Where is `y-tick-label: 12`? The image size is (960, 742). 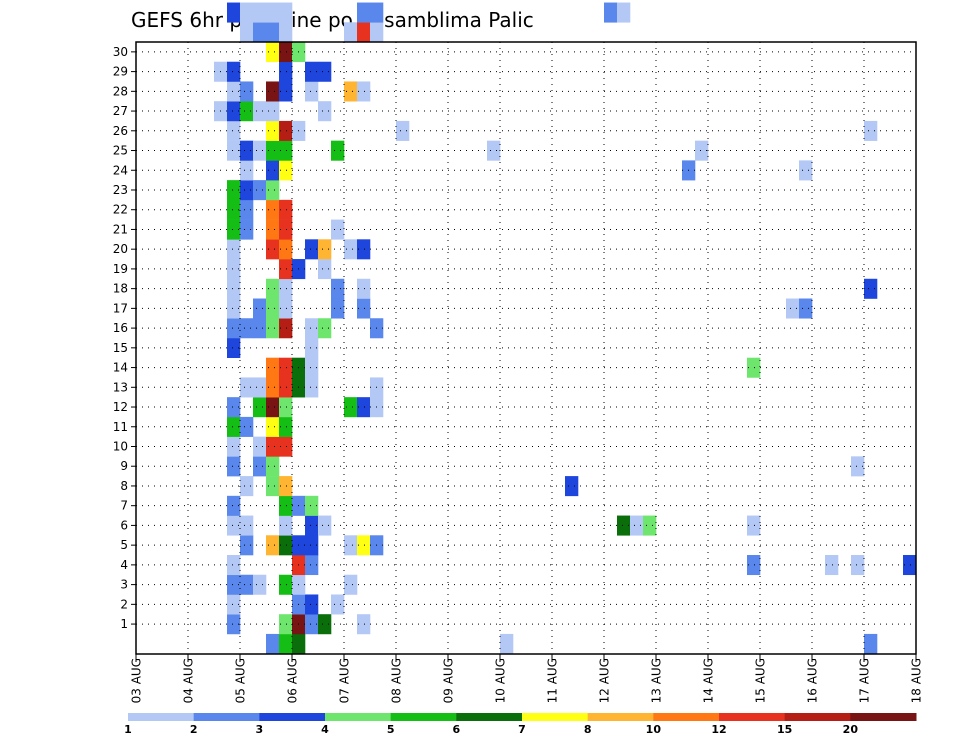
y-tick-label: 12 is located at coordinates (120, 407).